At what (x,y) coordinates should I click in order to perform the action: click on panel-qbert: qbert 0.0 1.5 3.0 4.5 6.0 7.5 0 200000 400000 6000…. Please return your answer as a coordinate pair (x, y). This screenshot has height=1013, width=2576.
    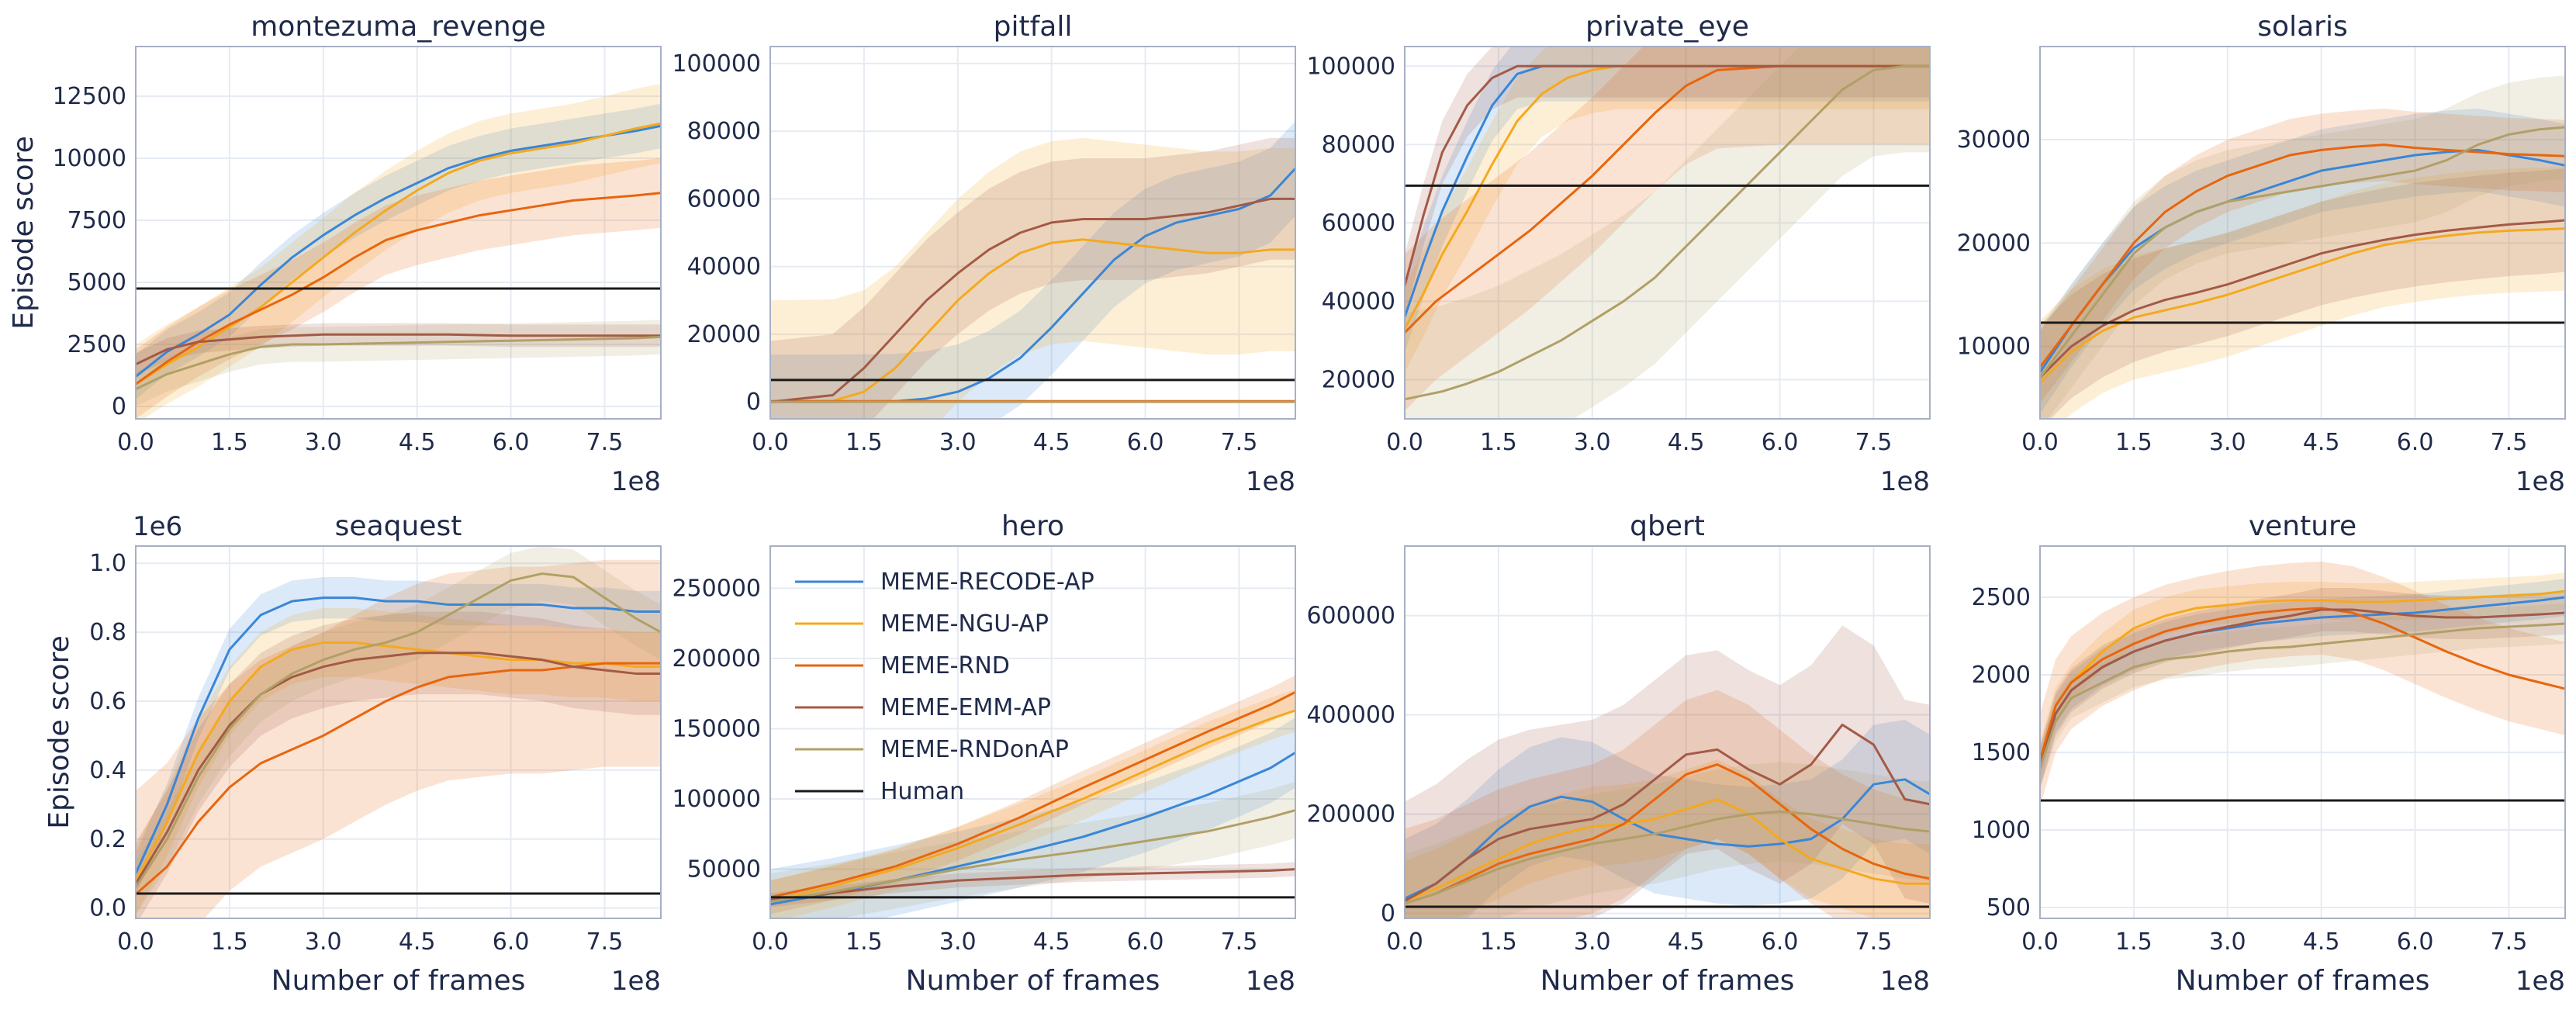
    Looking at the image, I should click on (1618, 753).